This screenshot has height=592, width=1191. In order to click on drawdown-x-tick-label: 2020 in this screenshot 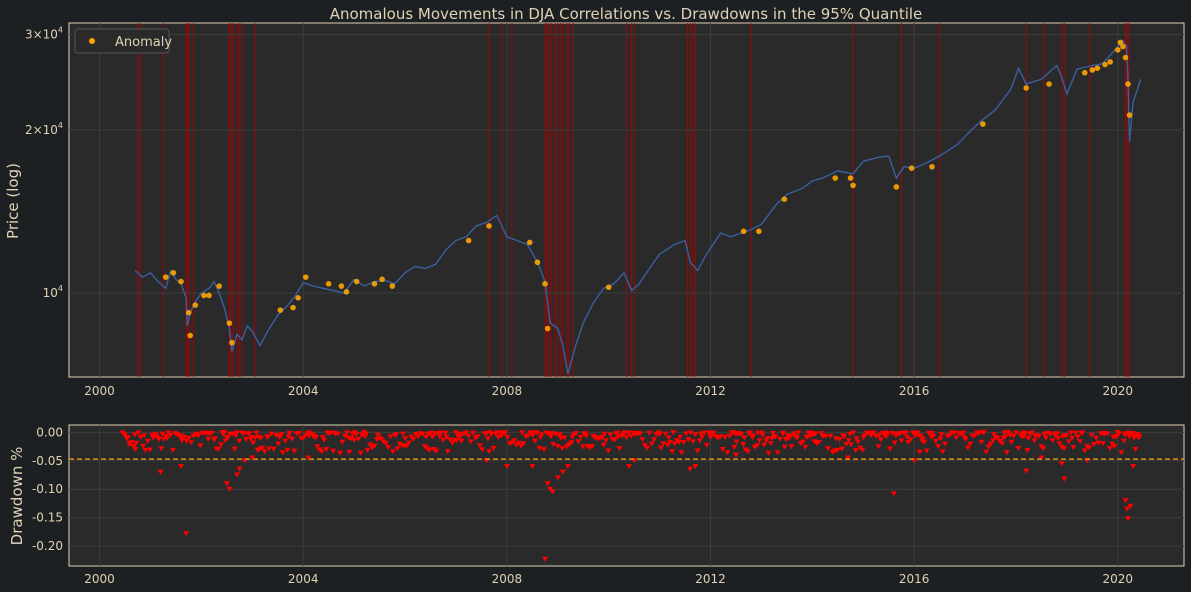, I will do `click(1118, 579)`.